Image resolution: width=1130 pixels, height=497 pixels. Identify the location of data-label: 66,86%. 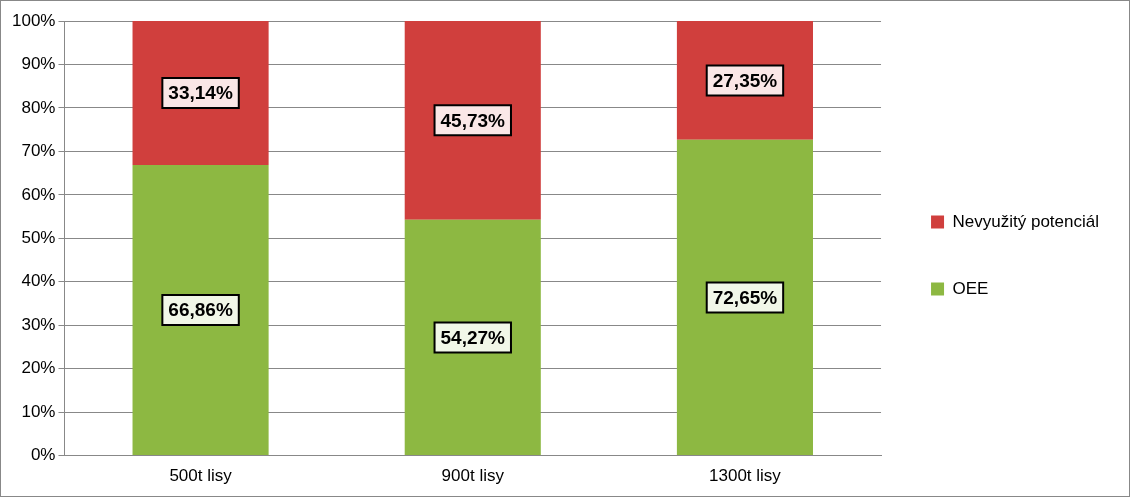
(200, 310).